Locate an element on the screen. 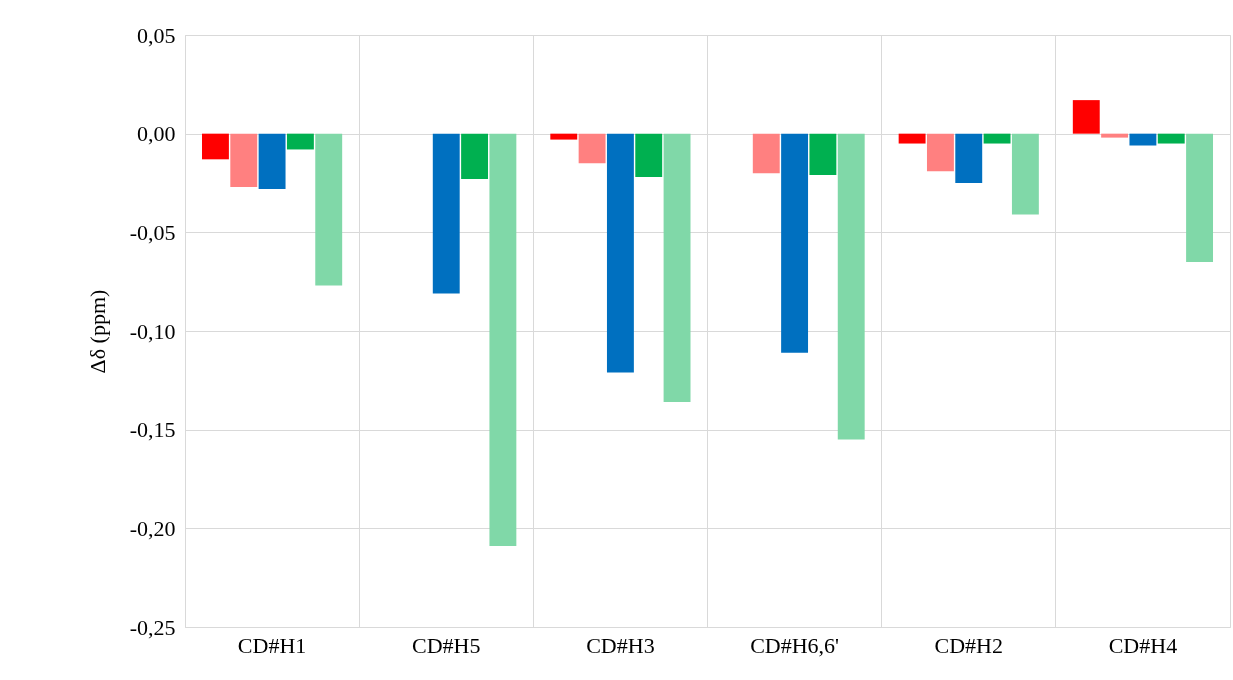 This screenshot has height=680, width=1233. y-tick-label: 0,00 is located at coordinates (156, 134).